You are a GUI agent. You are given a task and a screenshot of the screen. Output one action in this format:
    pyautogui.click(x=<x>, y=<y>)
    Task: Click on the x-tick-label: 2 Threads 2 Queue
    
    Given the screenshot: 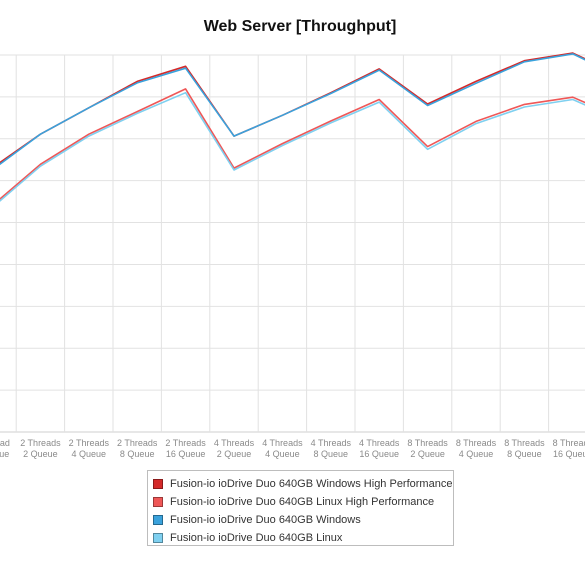 What is the action you would take?
    pyautogui.click(x=40, y=448)
    